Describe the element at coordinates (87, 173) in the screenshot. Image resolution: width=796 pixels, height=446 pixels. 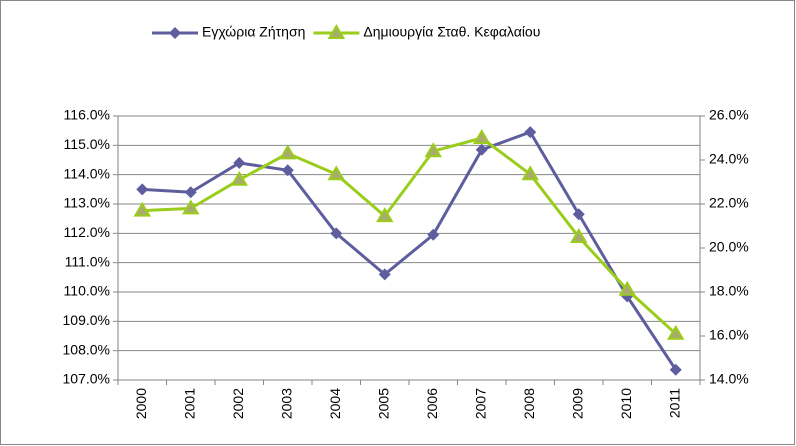
I see `y-tick-label: 114.0%` at that location.